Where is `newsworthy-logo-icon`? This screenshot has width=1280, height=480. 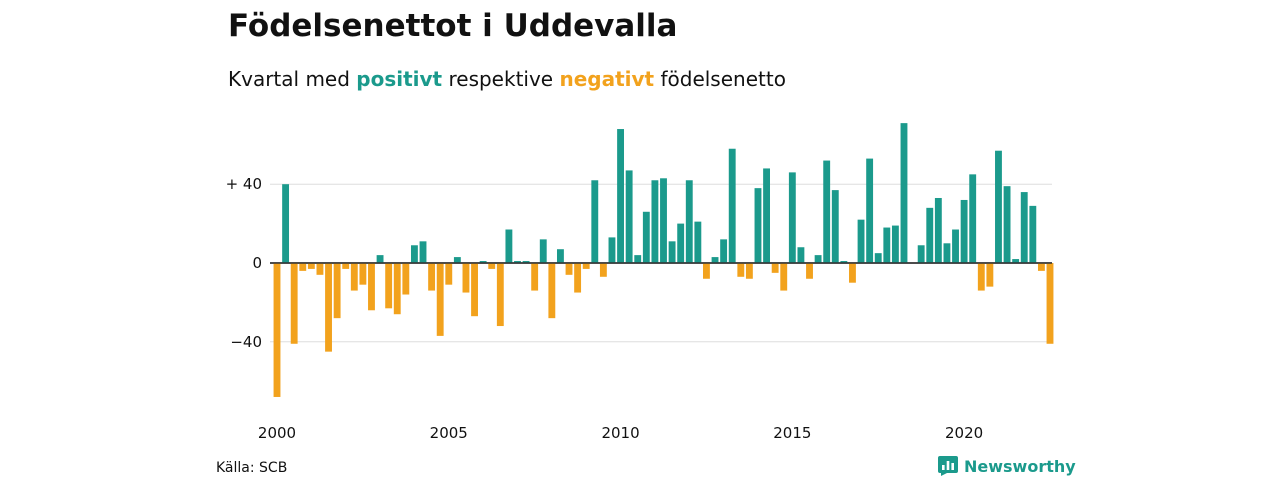 newsworthy-logo-icon is located at coordinates (948, 466).